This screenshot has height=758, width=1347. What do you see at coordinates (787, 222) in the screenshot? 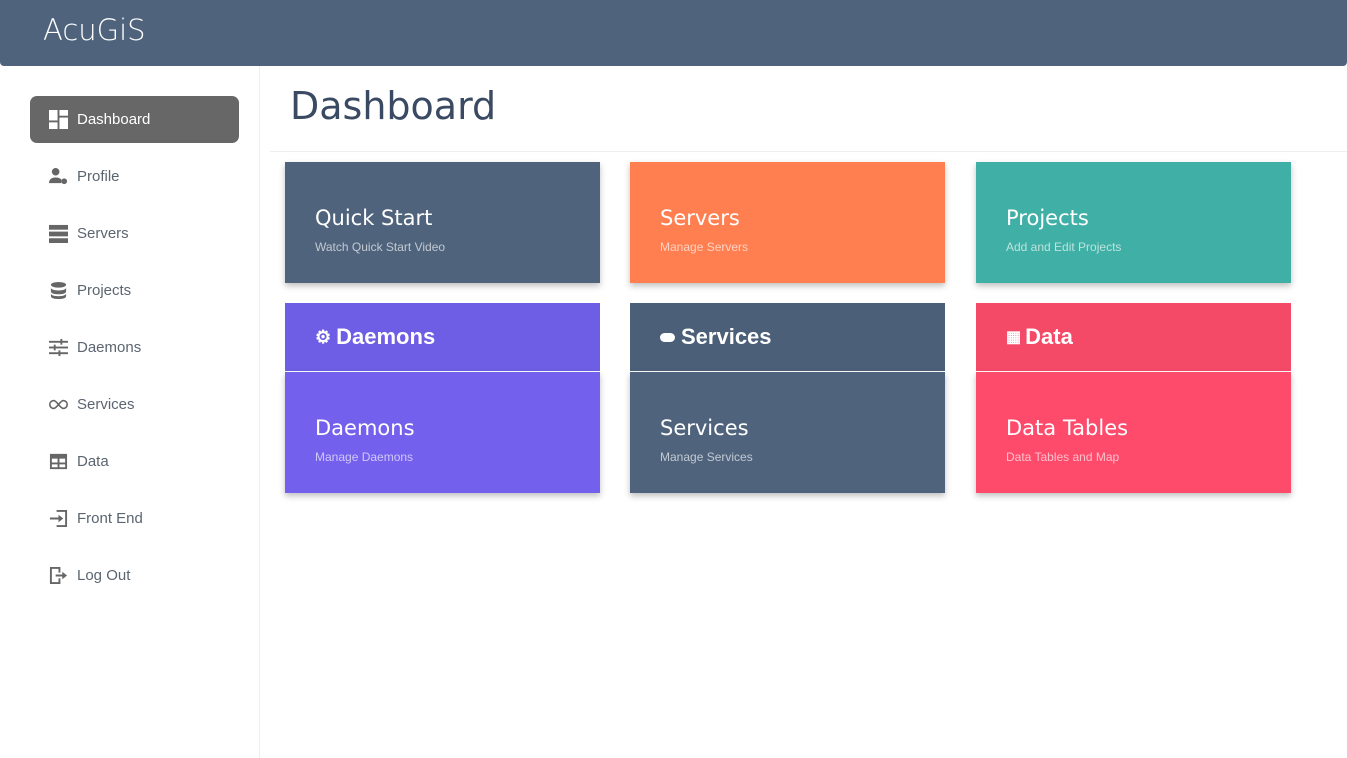
I see `card-servers: Servers Manage Servers` at bounding box center [787, 222].